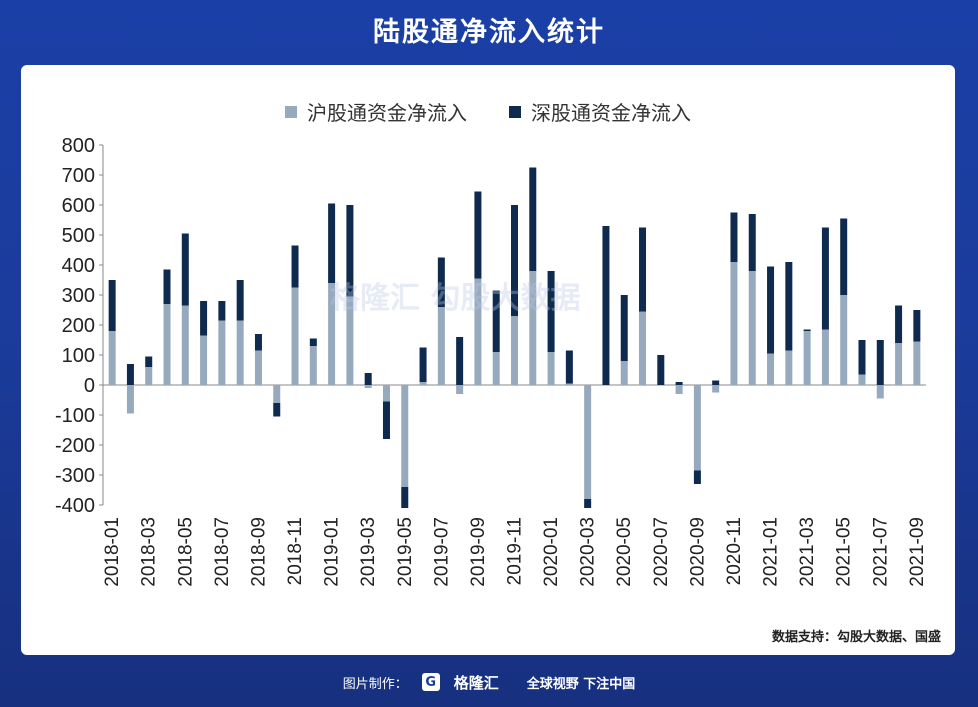 The image size is (978, 707). I want to click on legend-label-sh: 沪股通资金净流入, so click(387, 113).